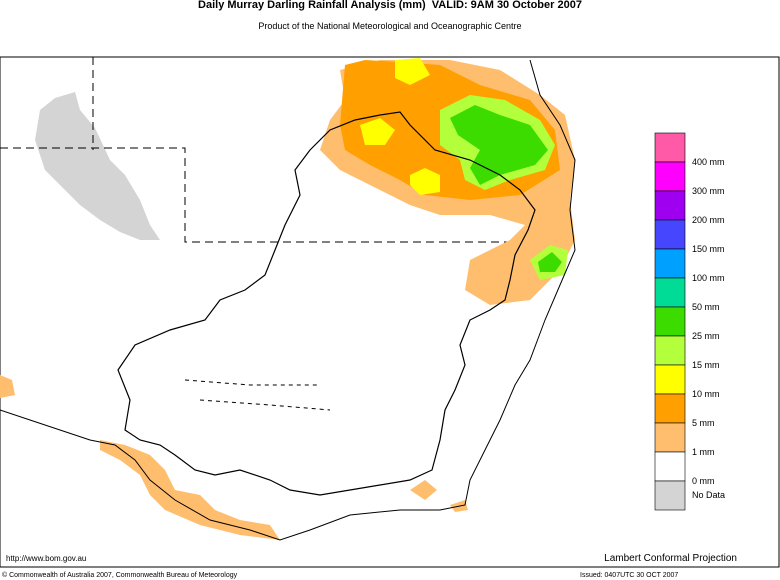 The height and width of the screenshot is (580, 780). What do you see at coordinates (708, 191) in the screenshot?
I see `legend-label: 300 mm` at bounding box center [708, 191].